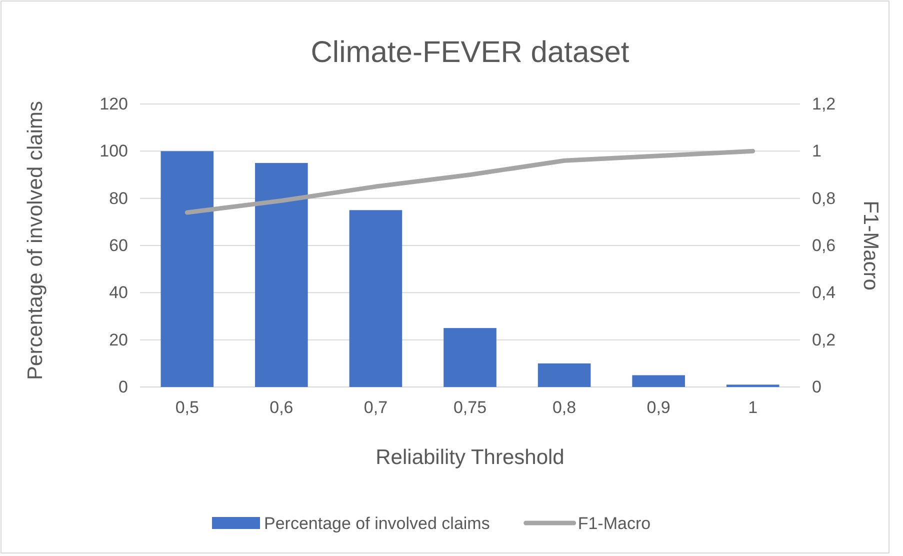  Describe the element at coordinates (658, 408) in the screenshot. I see `x-tick-label: 0,9` at that location.